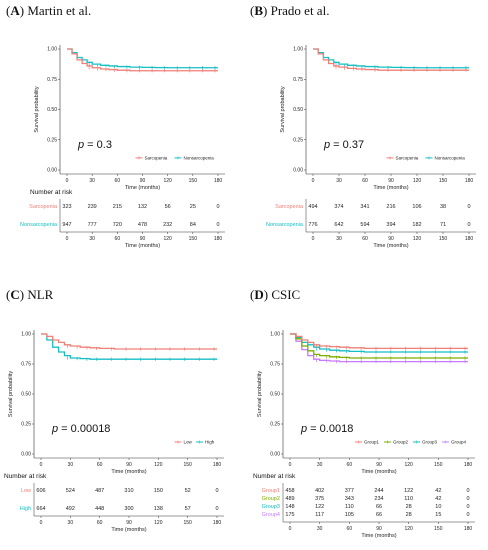  I want to click on panel-letter: A, so click(15, 10).